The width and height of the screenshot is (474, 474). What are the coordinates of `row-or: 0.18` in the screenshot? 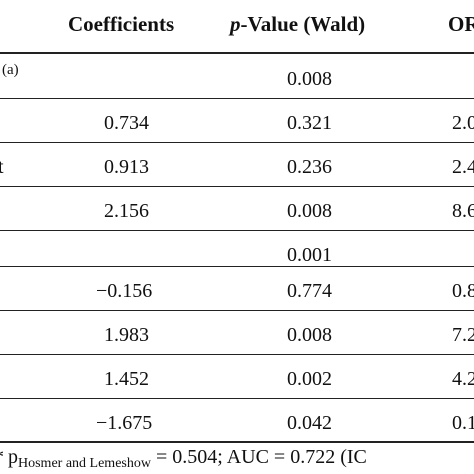 It's located at (463, 423).